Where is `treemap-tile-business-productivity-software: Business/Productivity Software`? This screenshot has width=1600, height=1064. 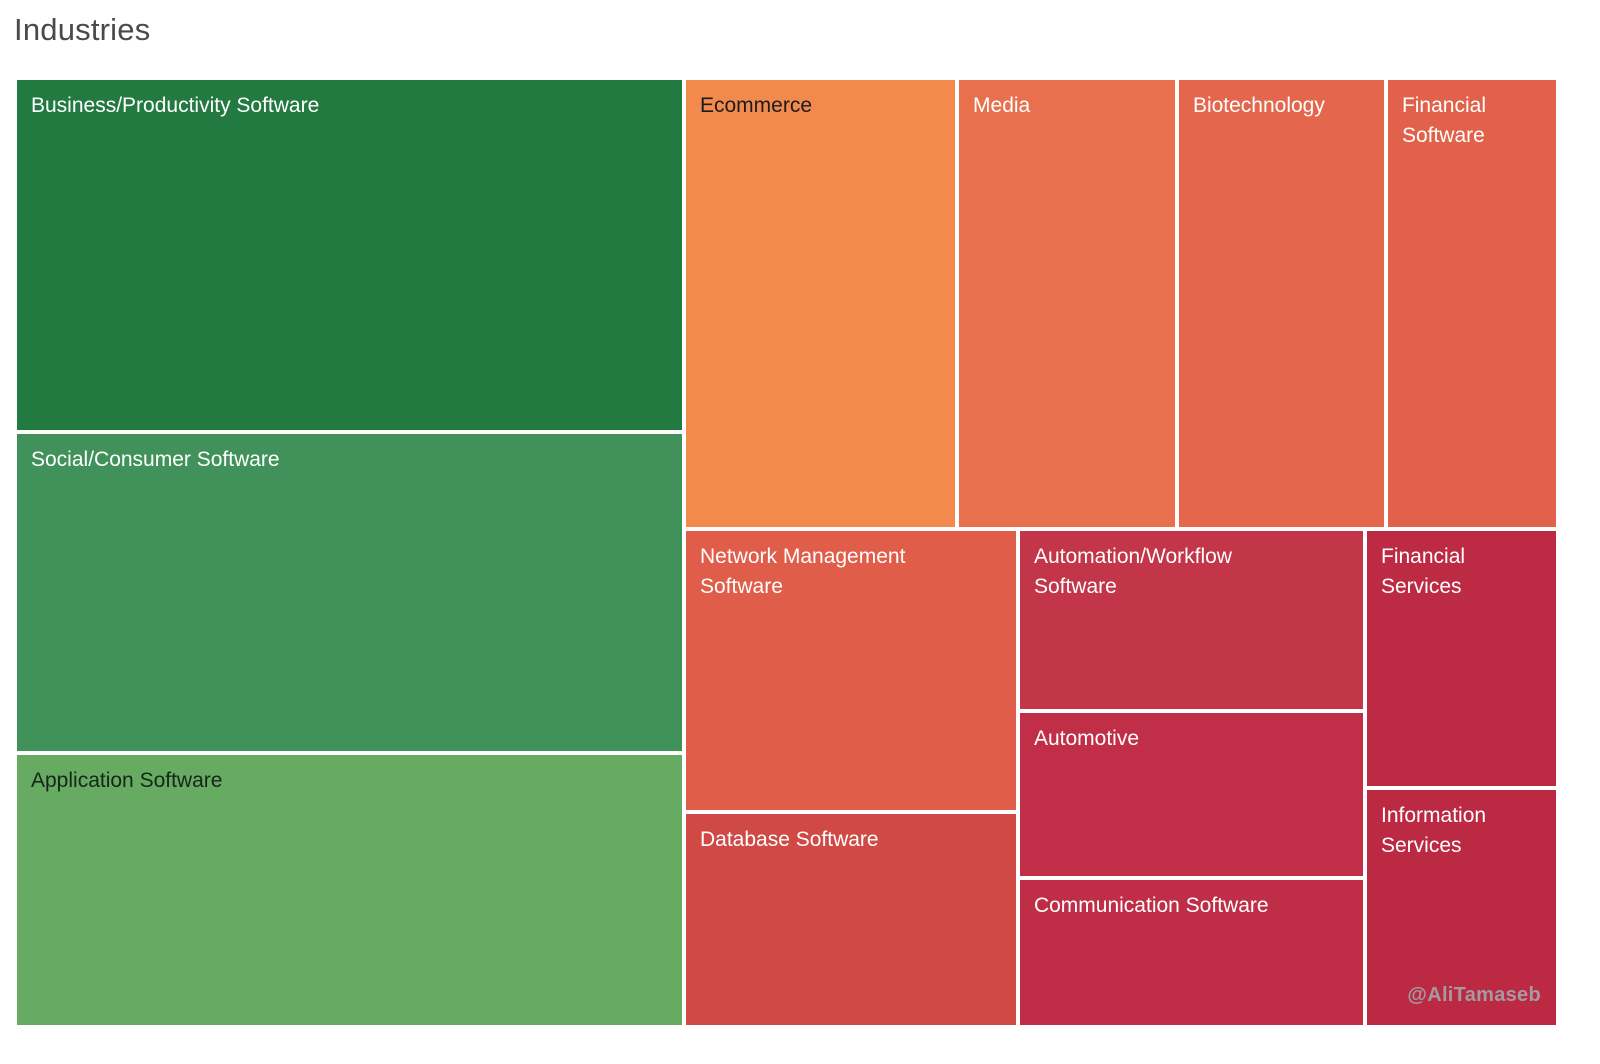 treemap-tile-business-productivity-software: Business/Productivity Software is located at coordinates (349, 255).